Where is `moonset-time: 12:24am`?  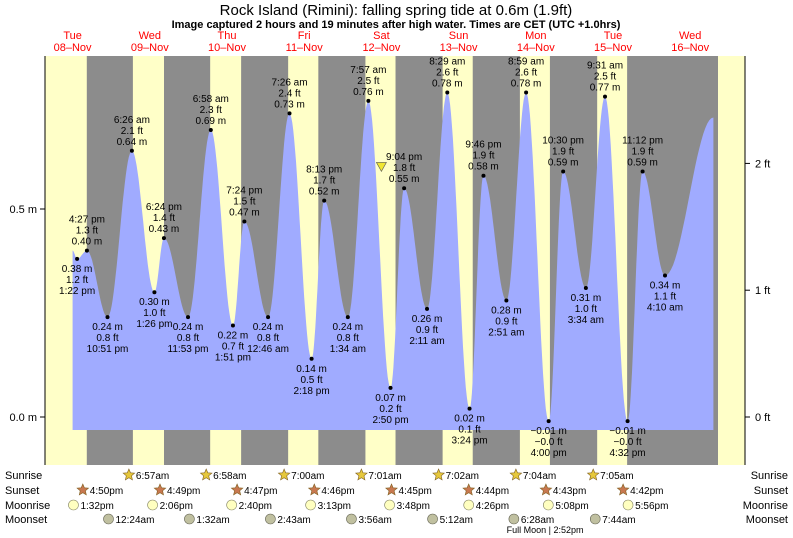 moonset-time: 12:24am is located at coordinates (135, 520).